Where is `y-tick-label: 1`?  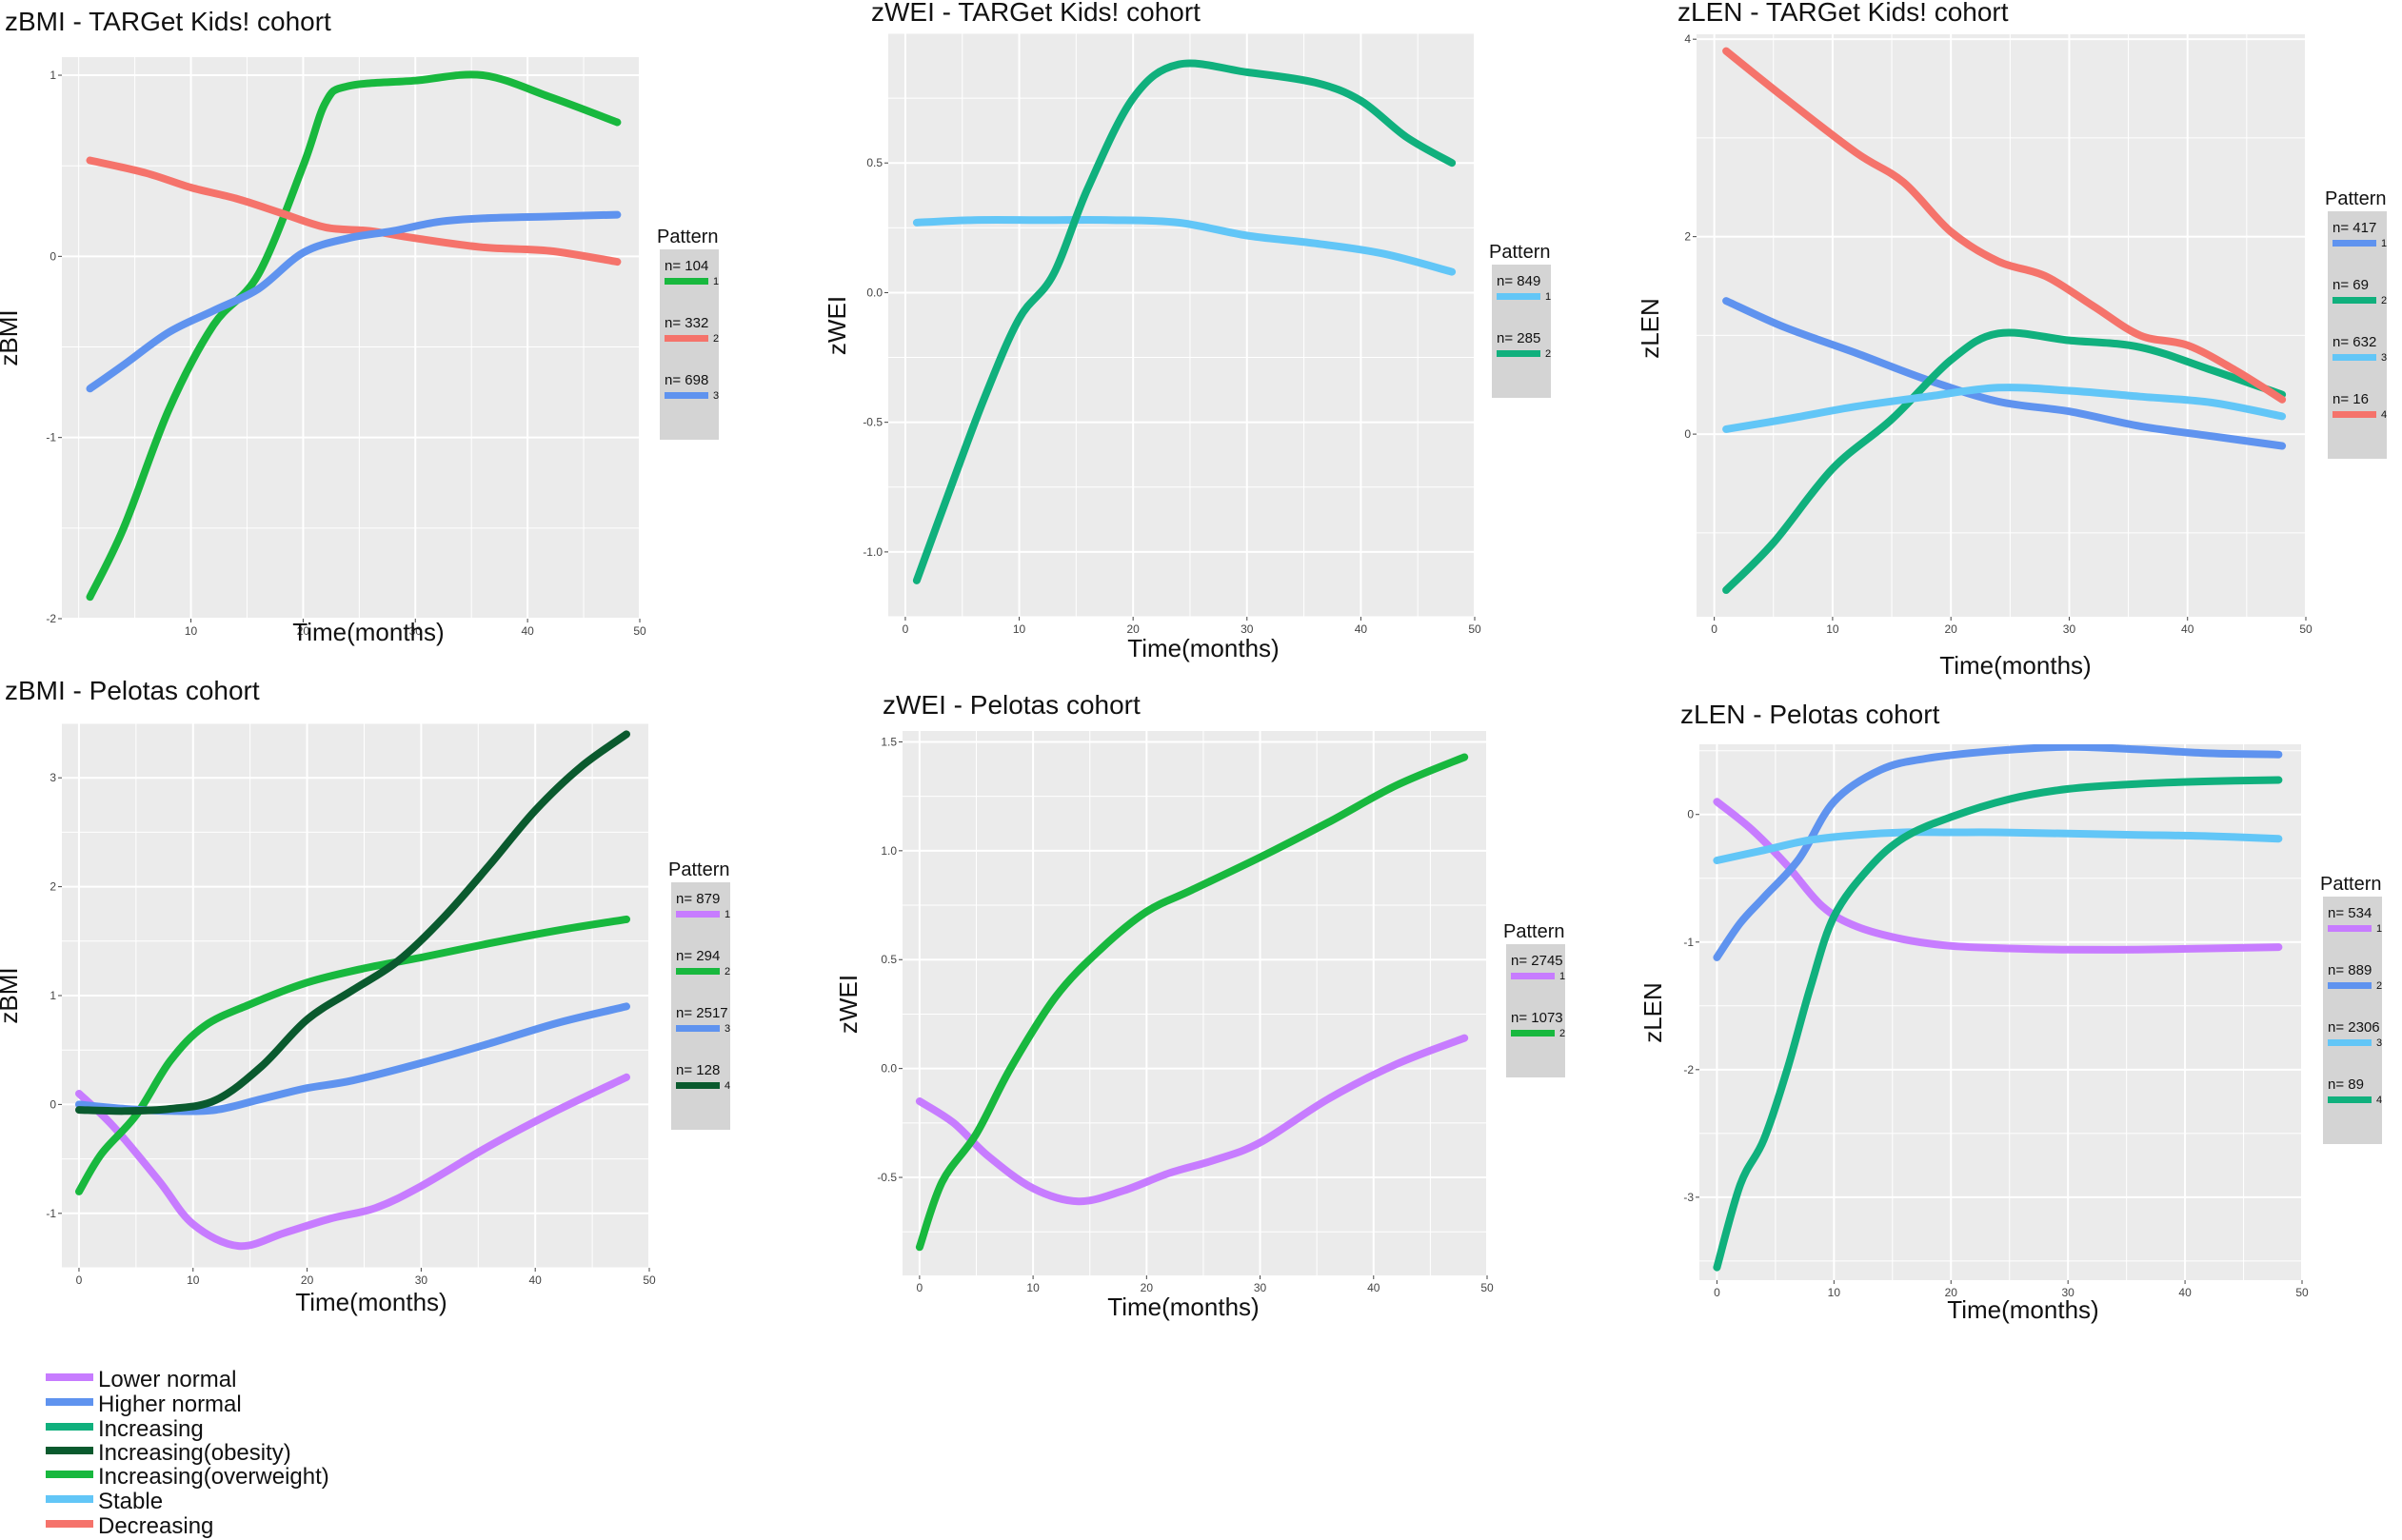
y-tick-label: 1 is located at coordinates (53, 995).